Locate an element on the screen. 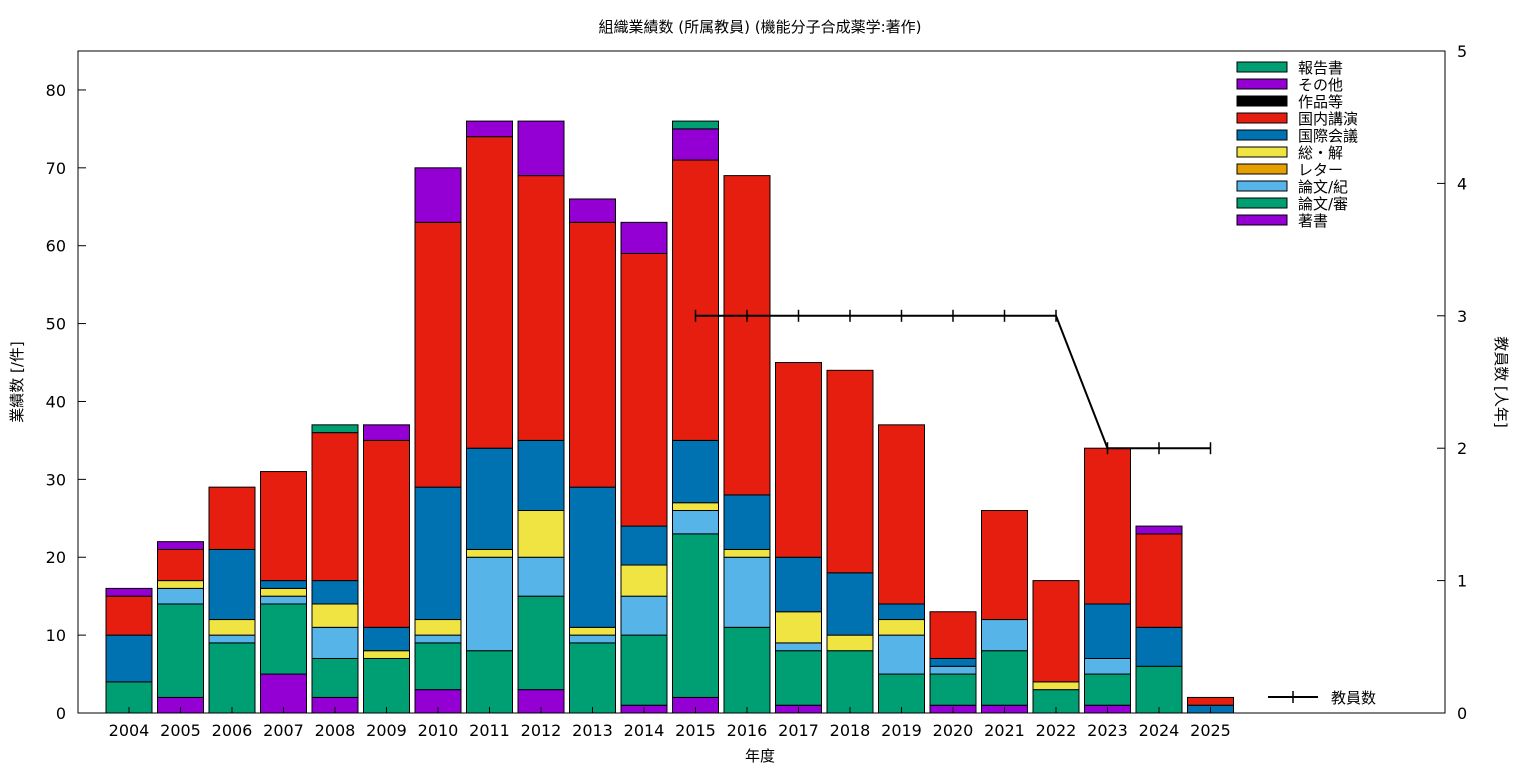 Image resolution: width=1536 pixels, height=768 pixels. x-tick-label: 2012 is located at coordinates (541, 730).